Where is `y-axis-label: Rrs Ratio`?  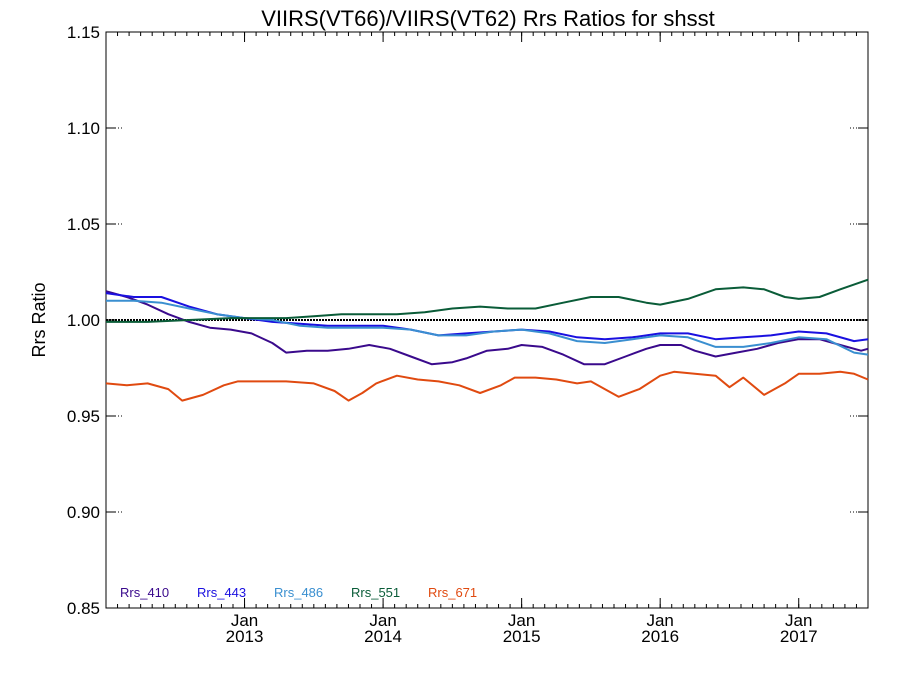 y-axis-label: Rrs Ratio is located at coordinates (39, 319).